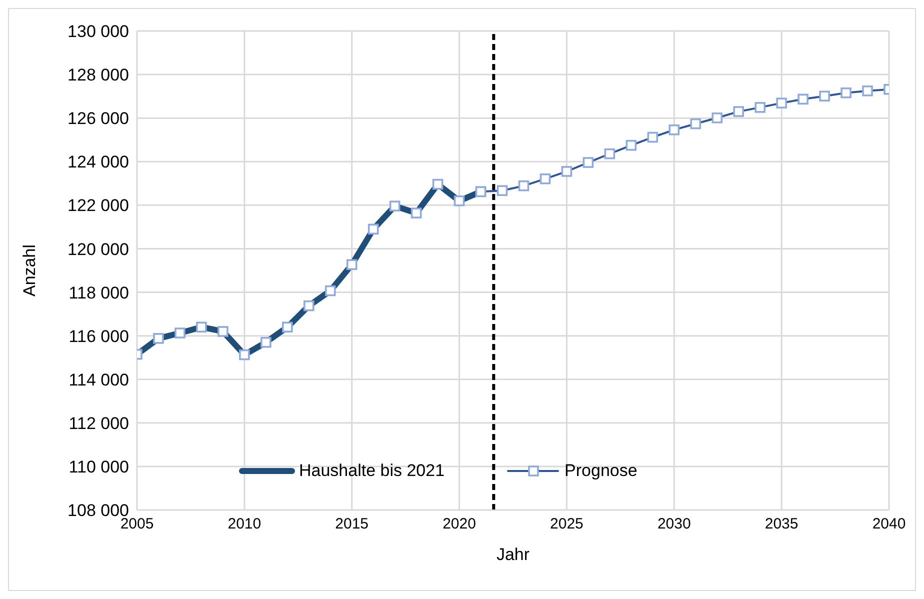 Image resolution: width=924 pixels, height=599 pixels. What do you see at coordinates (137, 524) in the screenshot?
I see `x-tick-label: 2005` at bounding box center [137, 524].